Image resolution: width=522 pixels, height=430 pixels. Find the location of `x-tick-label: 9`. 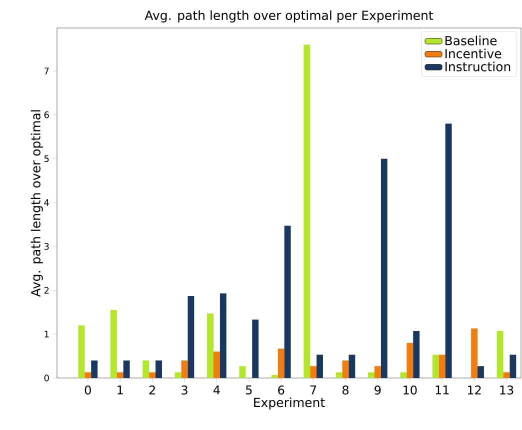

x-tick-label: 9 is located at coordinates (377, 390).